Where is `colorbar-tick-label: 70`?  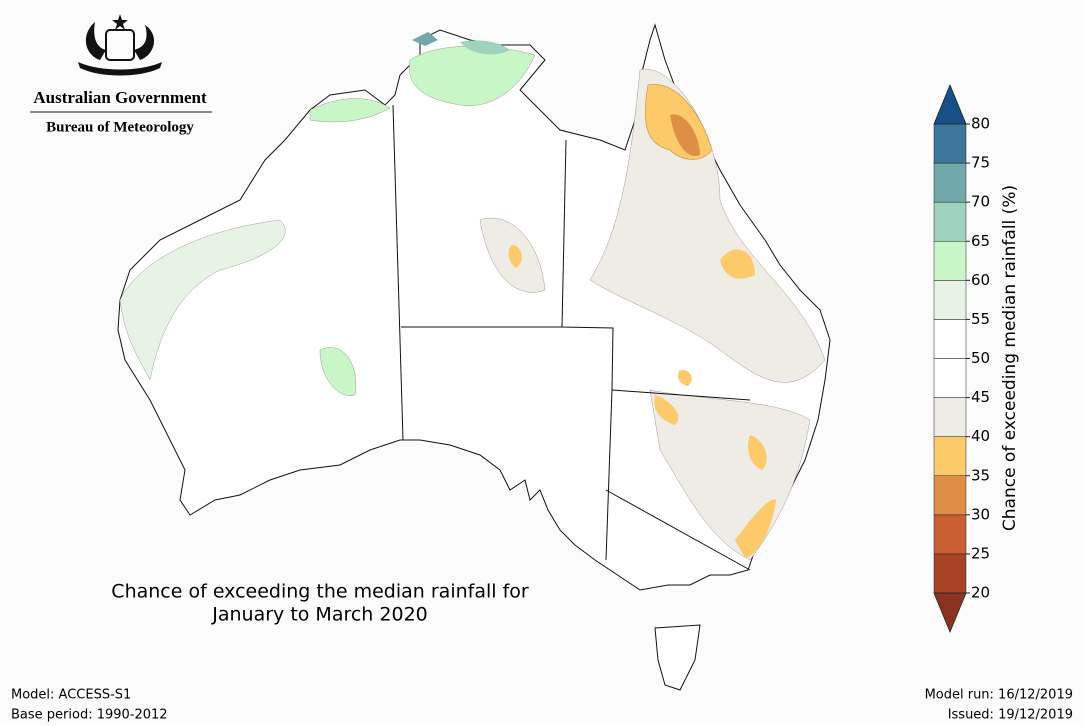
colorbar-tick-label: 70 is located at coordinates (980, 202).